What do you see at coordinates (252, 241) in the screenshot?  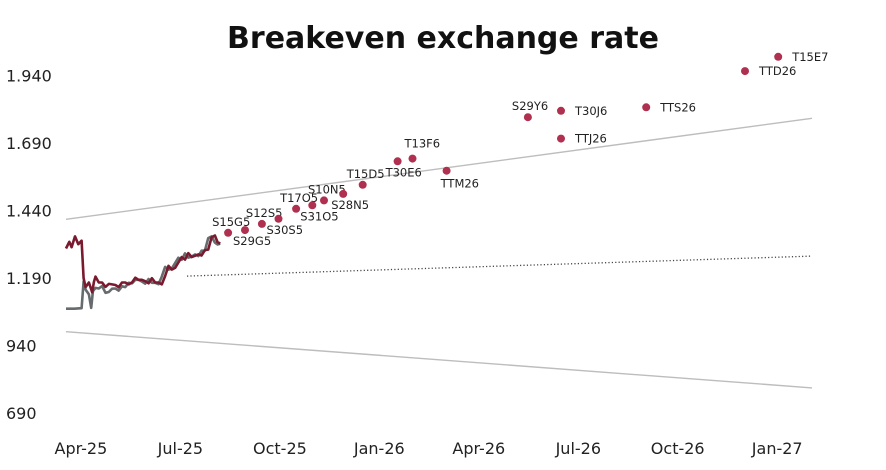 I see `point-label-s29g5: S29G5` at bounding box center [252, 241].